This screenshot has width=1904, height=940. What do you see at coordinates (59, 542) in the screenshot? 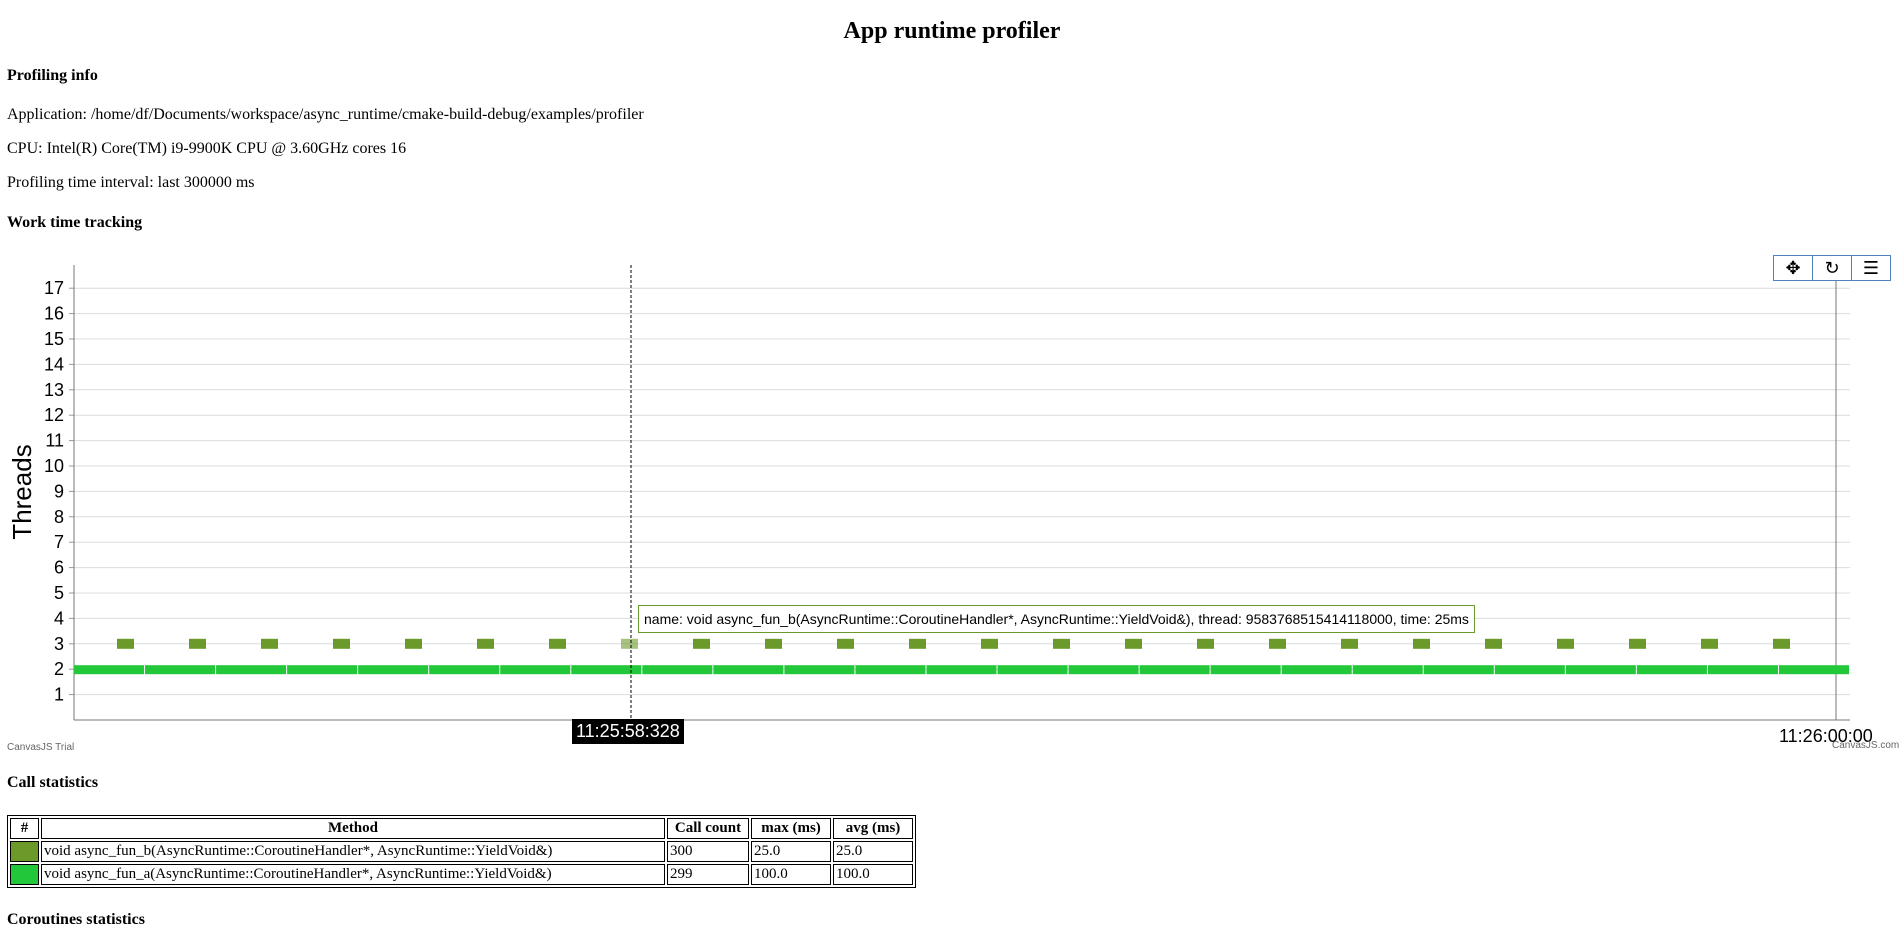
I see `y-tick-label: 7` at bounding box center [59, 542].